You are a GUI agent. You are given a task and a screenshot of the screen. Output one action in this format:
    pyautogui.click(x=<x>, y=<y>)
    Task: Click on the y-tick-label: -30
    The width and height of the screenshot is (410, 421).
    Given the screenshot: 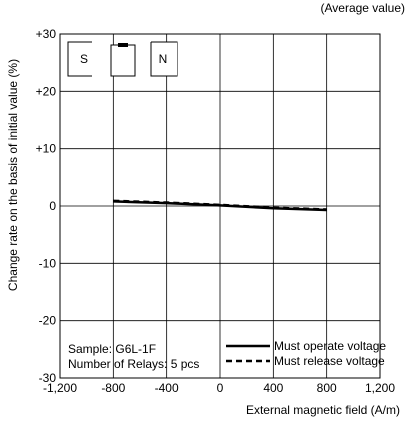 What is the action you would take?
    pyautogui.click(x=48, y=378)
    